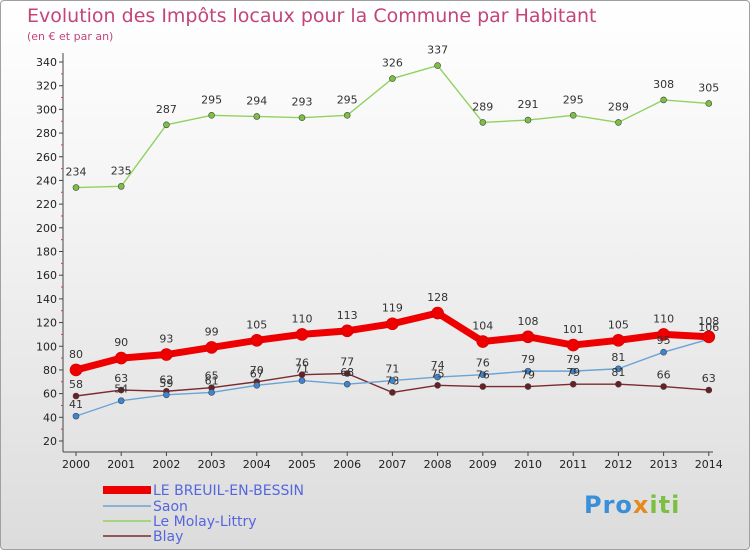 The image size is (750, 550). Describe the element at coordinates (212, 331) in the screenshot. I see `data-label: 99` at that location.